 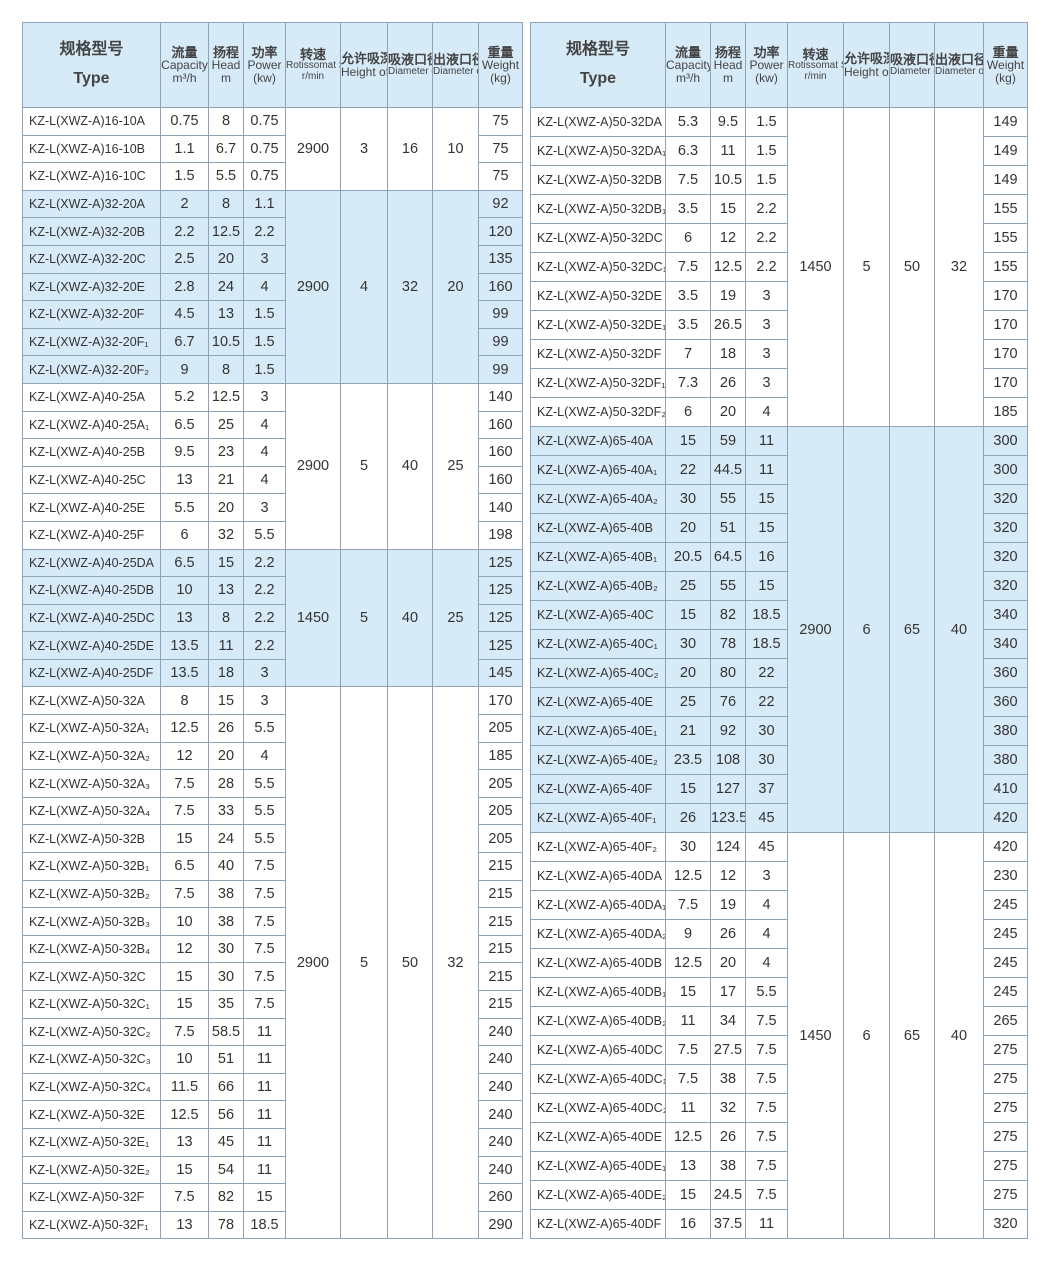 What do you see at coordinates (598, 1195) in the screenshot?
I see `model-type: KZ-L(XWZ-A)65-40DE₂` at bounding box center [598, 1195].